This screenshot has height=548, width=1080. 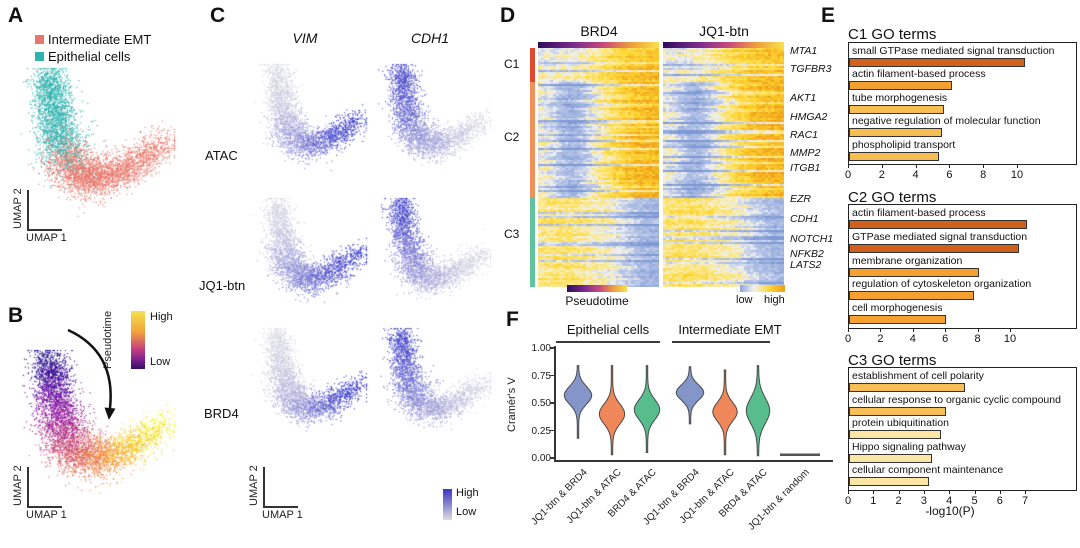 What do you see at coordinates (915, 175) in the screenshot?
I see `go-axis-tick-label: 4` at bounding box center [915, 175].